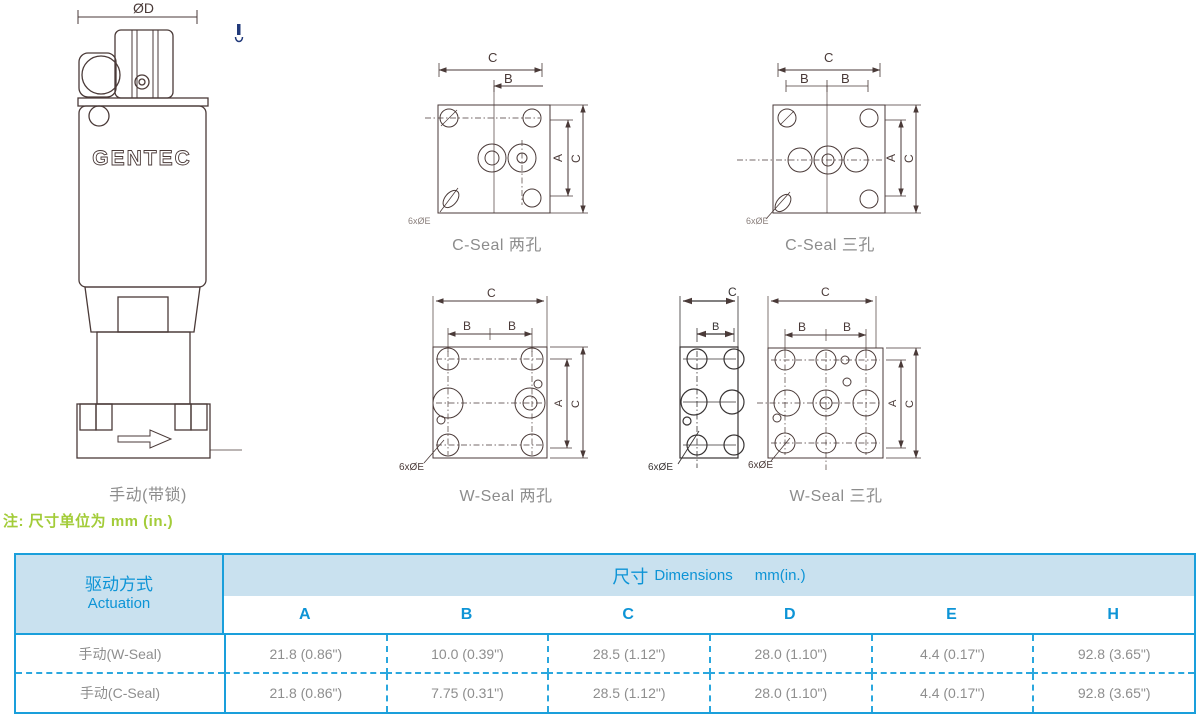  What do you see at coordinates (239, 33) in the screenshot?
I see `blue-marker-icon` at bounding box center [239, 33].